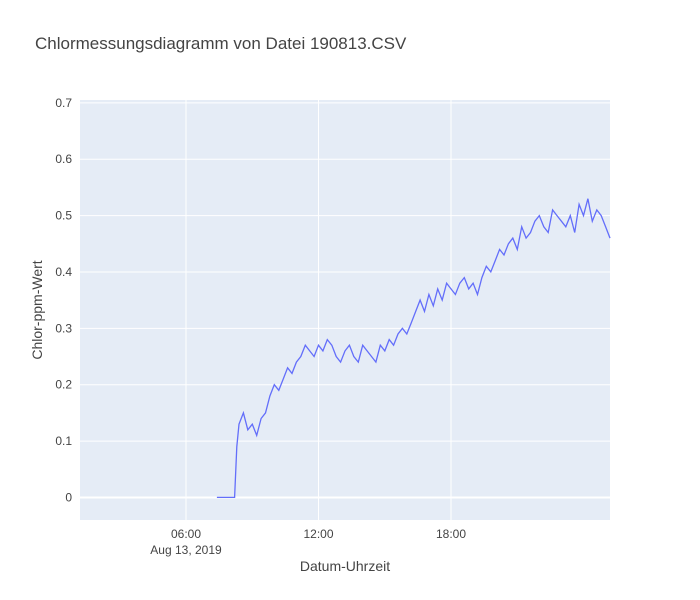  I want to click on x-tick-label: 06:00, so click(186, 534).